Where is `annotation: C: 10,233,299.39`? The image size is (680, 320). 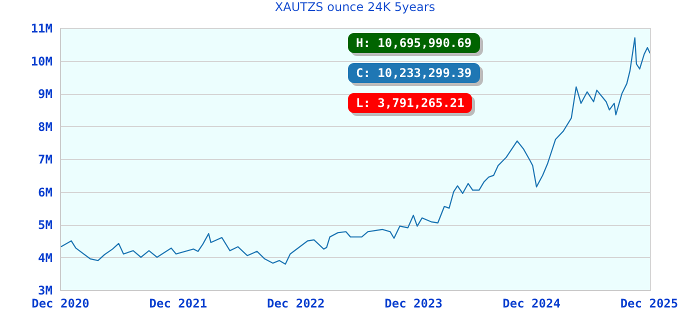
annotation: C: 10,233,299.39 is located at coordinates (414, 73).